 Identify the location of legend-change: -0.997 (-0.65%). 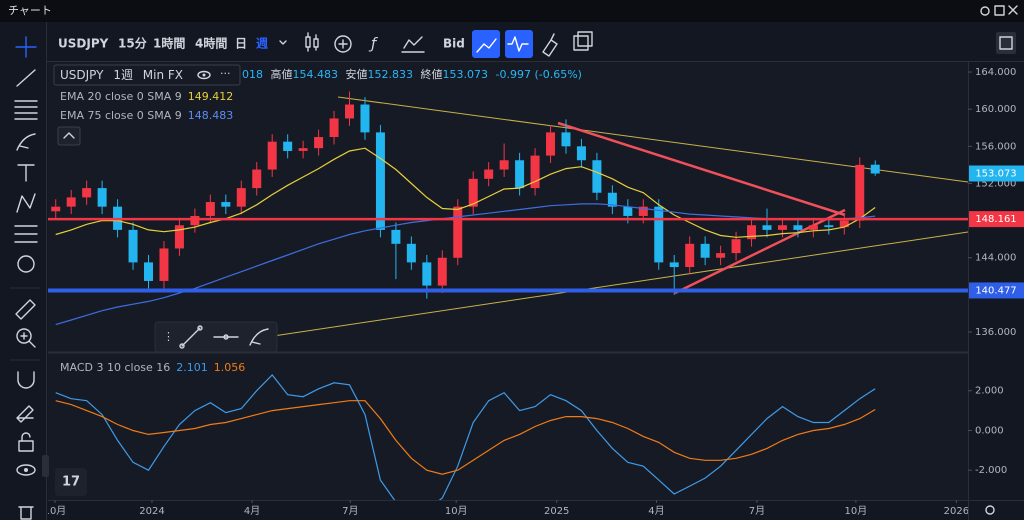
(539, 74).